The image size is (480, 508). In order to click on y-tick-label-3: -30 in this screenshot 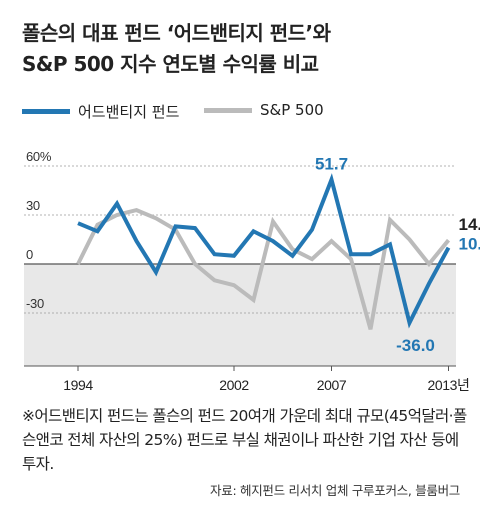, I will do `click(35, 303)`.